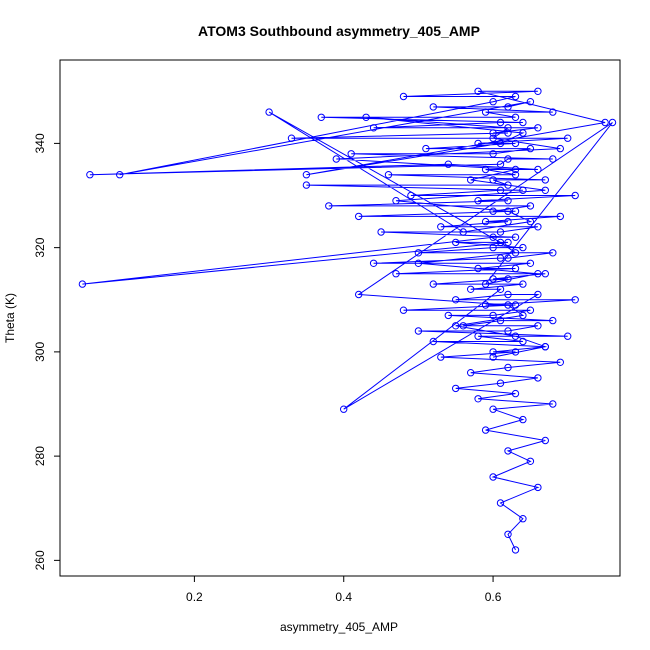  Describe the element at coordinates (40, 143) in the screenshot. I see `y-tick-label: 340` at that location.